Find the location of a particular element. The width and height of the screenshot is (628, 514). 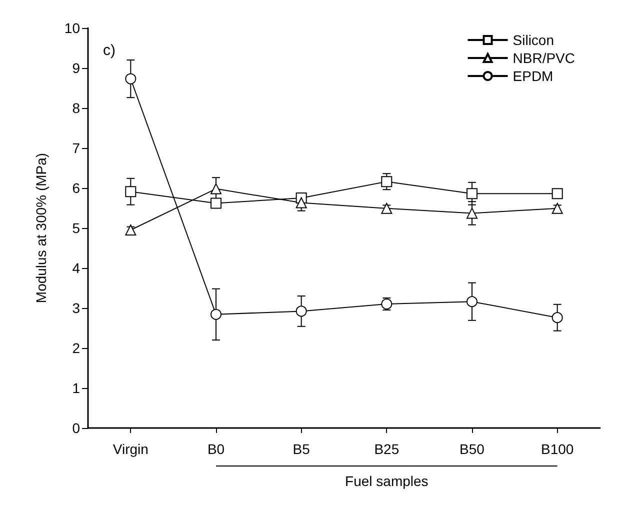

x-tick-label: B5 is located at coordinates (301, 449).